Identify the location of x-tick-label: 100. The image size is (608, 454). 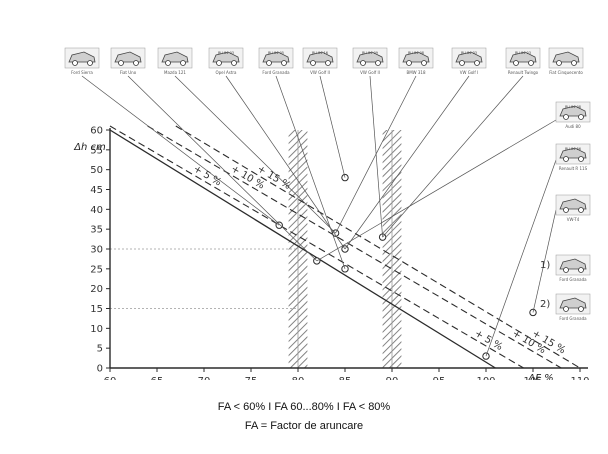
(485, 378).